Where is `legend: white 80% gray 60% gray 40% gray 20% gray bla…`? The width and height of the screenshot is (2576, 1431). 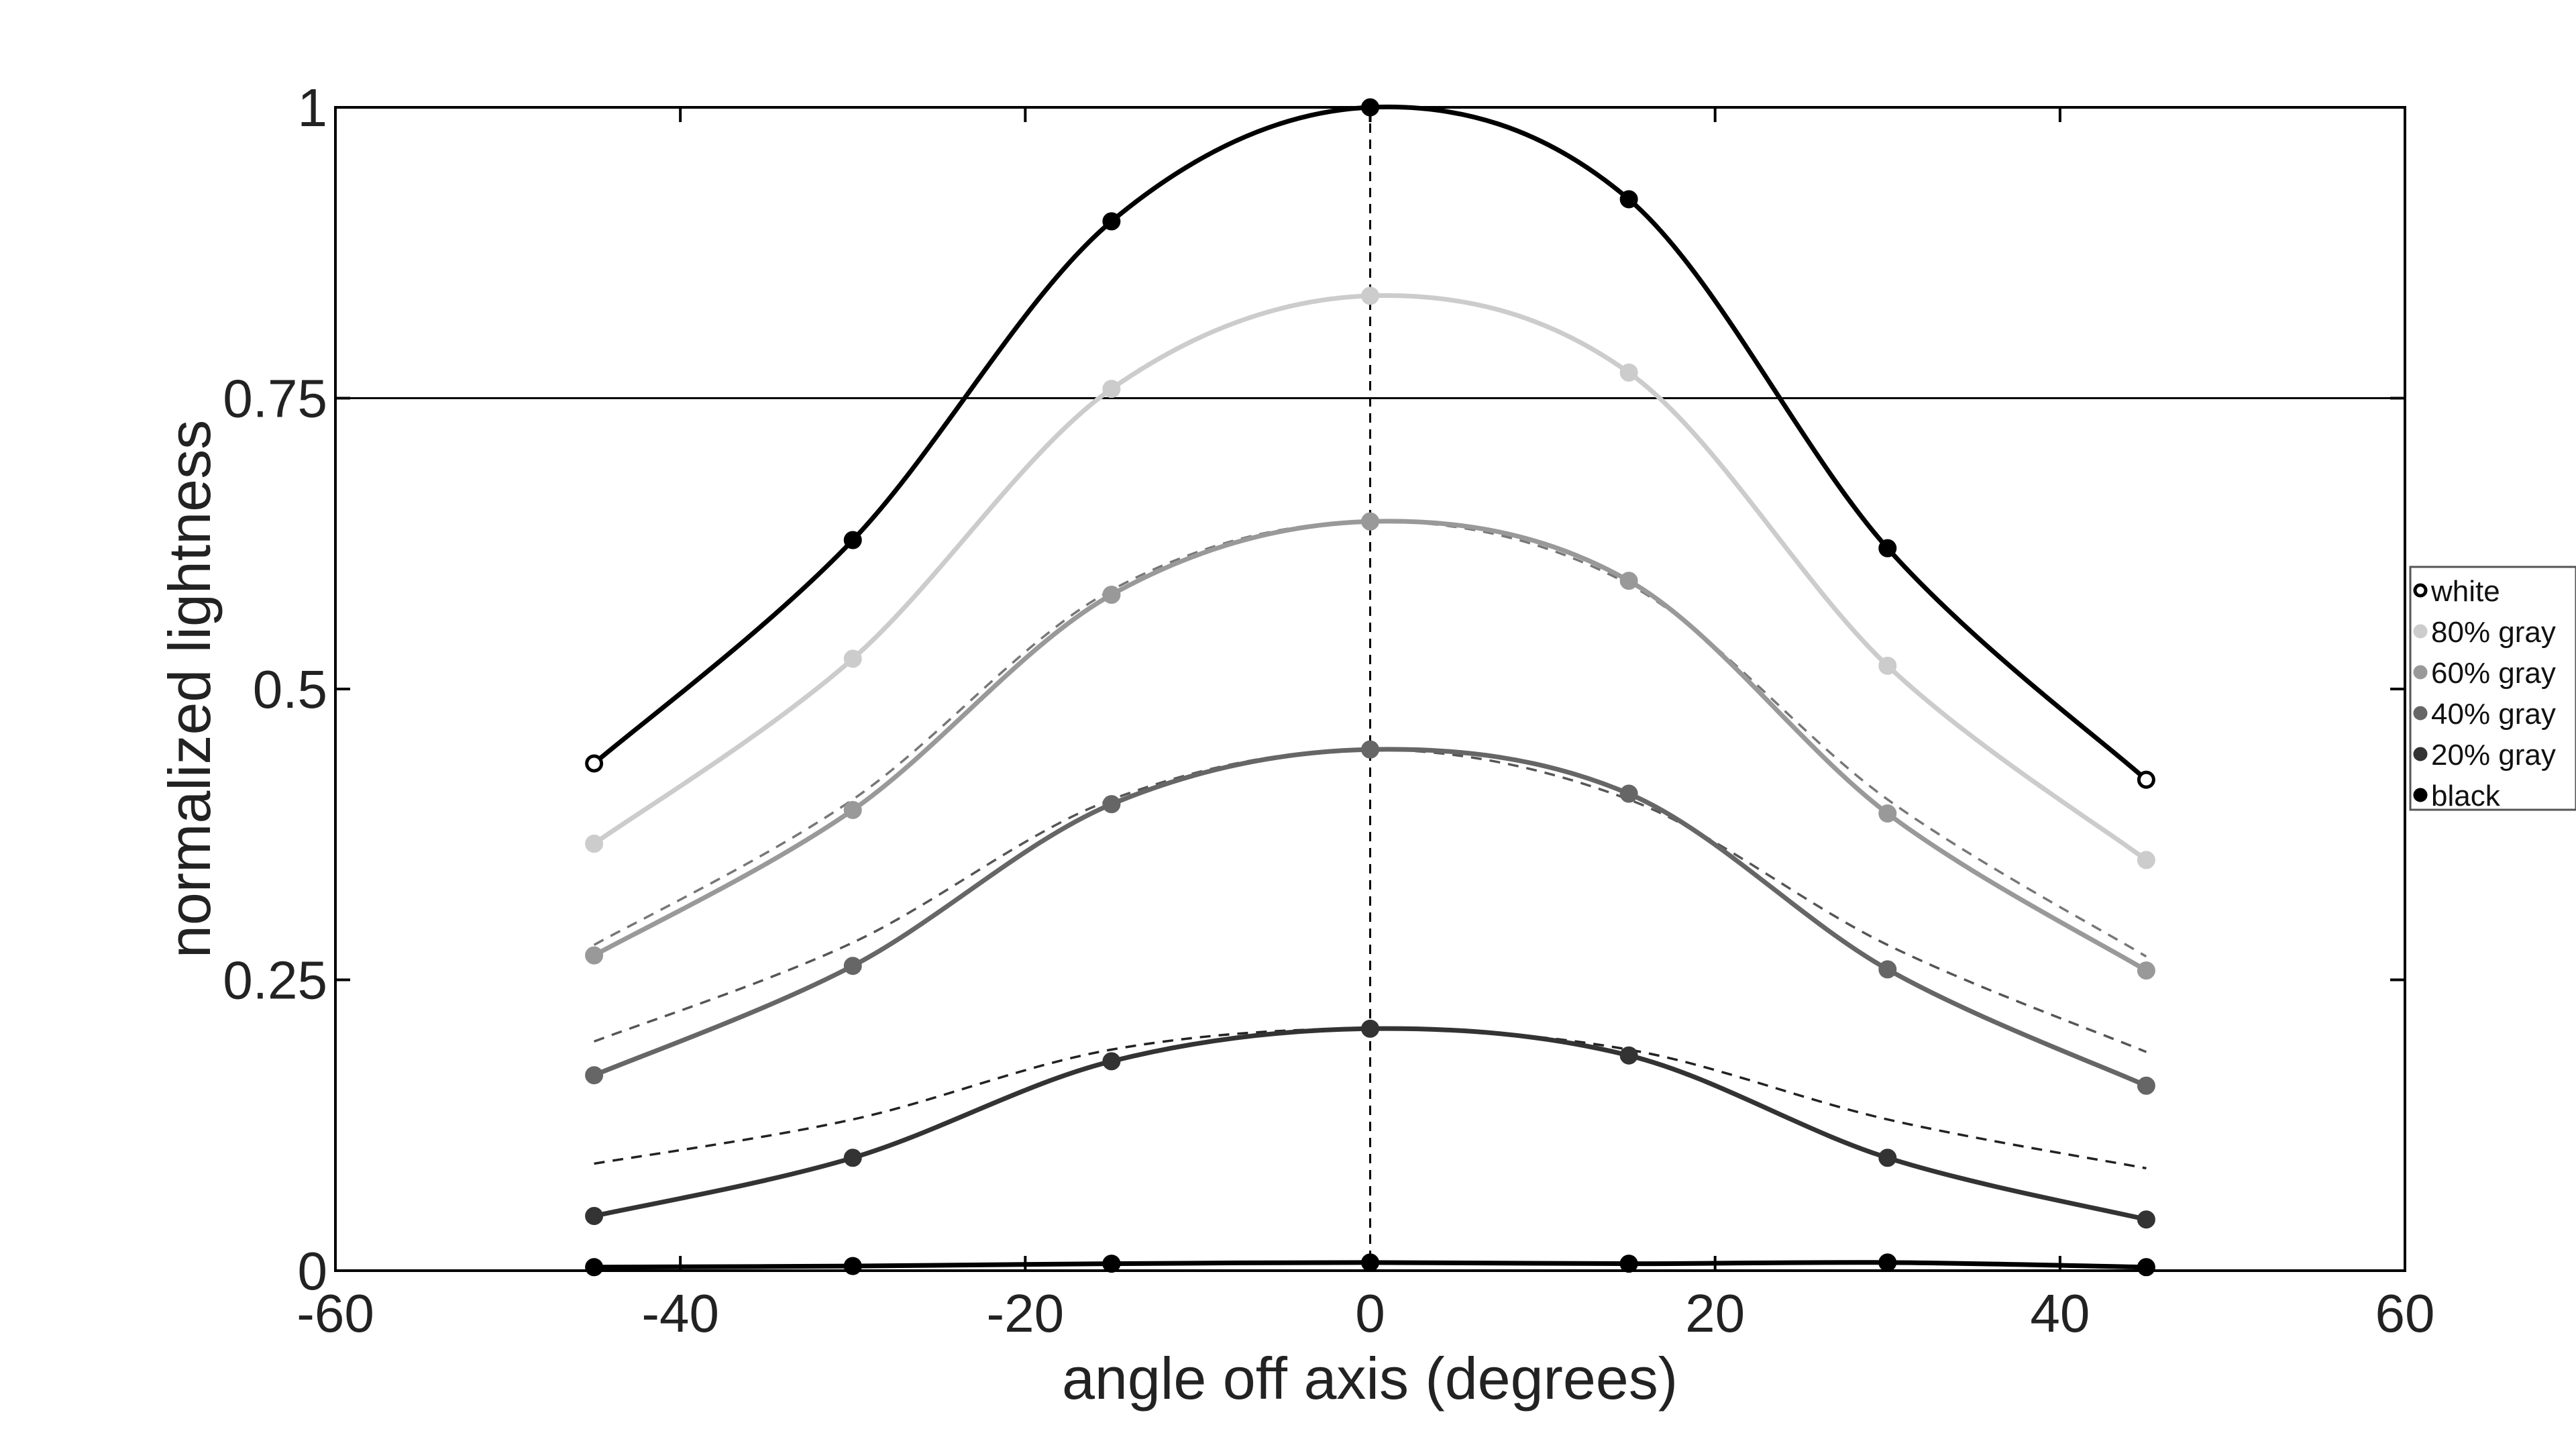 legend: white 80% gray 60% gray 40% gray 20% gray bla… is located at coordinates (2492, 689).